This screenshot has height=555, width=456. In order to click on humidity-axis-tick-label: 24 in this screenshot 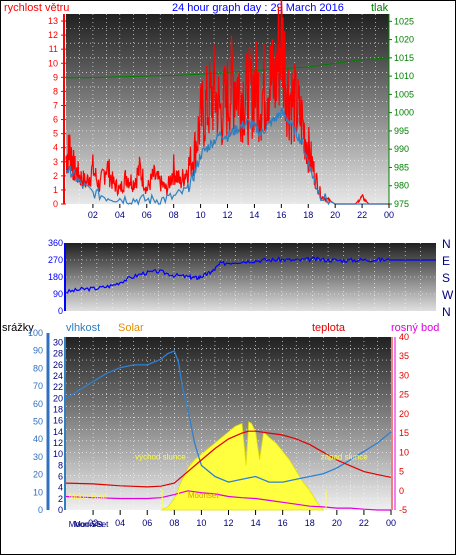, I will do `click(58, 376)`.